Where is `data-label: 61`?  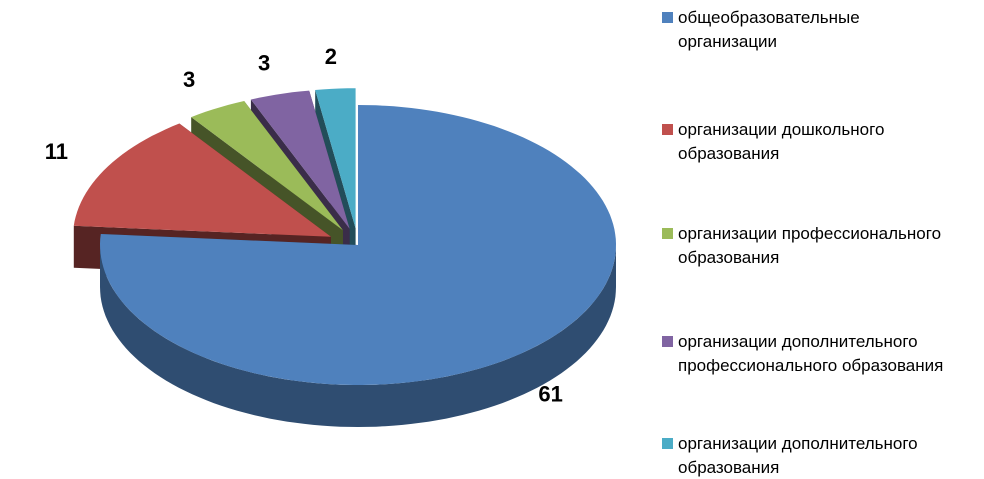 data-label: 61 is located at coordinates (550, 394).